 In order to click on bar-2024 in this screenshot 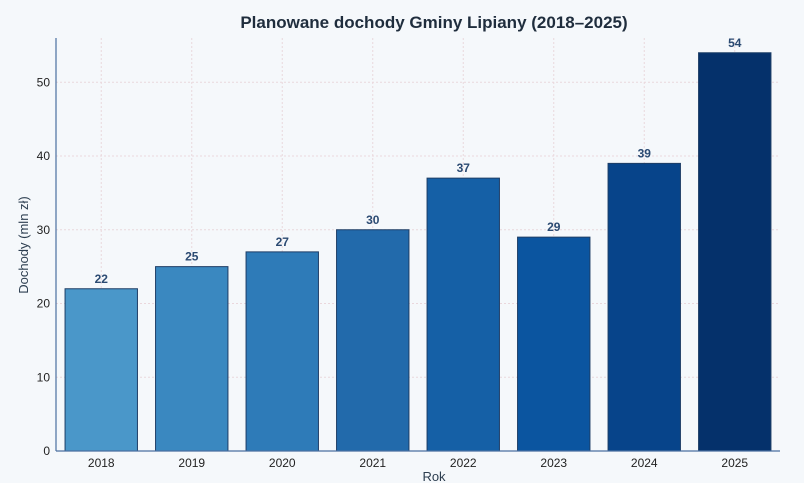, I will do `click(644, 307)`.